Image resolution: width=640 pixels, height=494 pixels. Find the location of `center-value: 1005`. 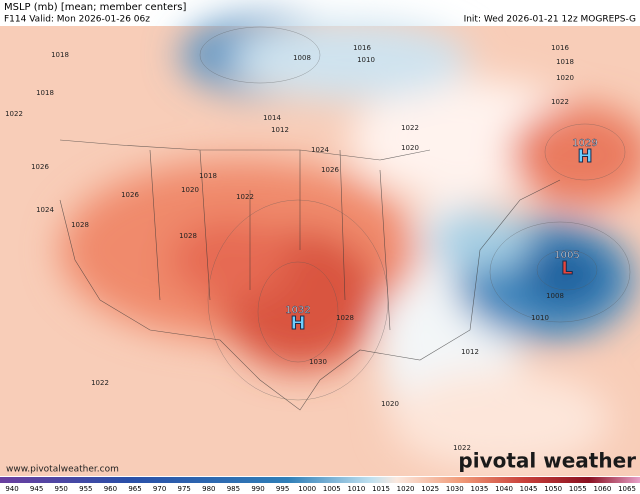

center-value: 1005 is located at coordinates (566, 255).